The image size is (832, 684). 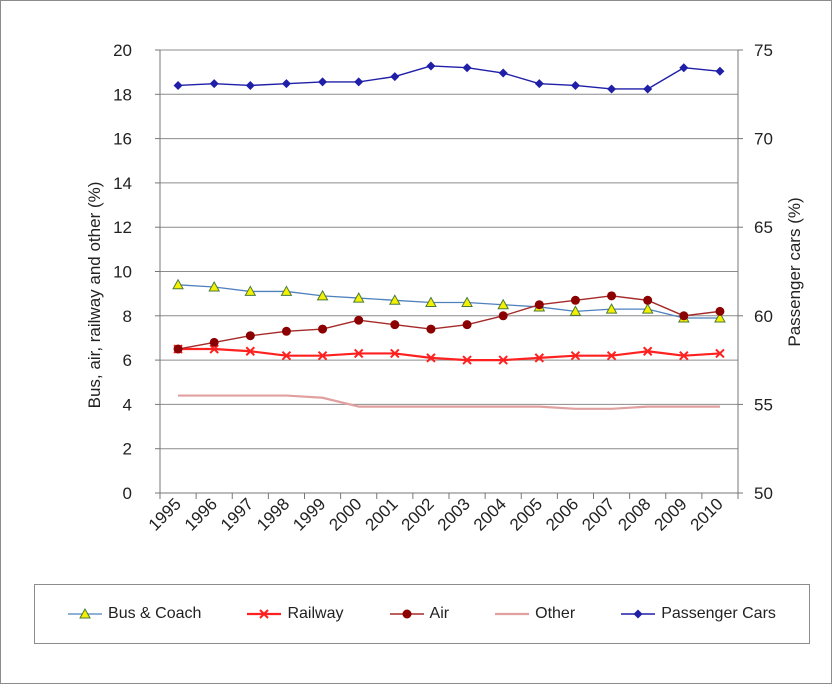 I want to click on y-tick-label: 6, so click(x=127, y=360).